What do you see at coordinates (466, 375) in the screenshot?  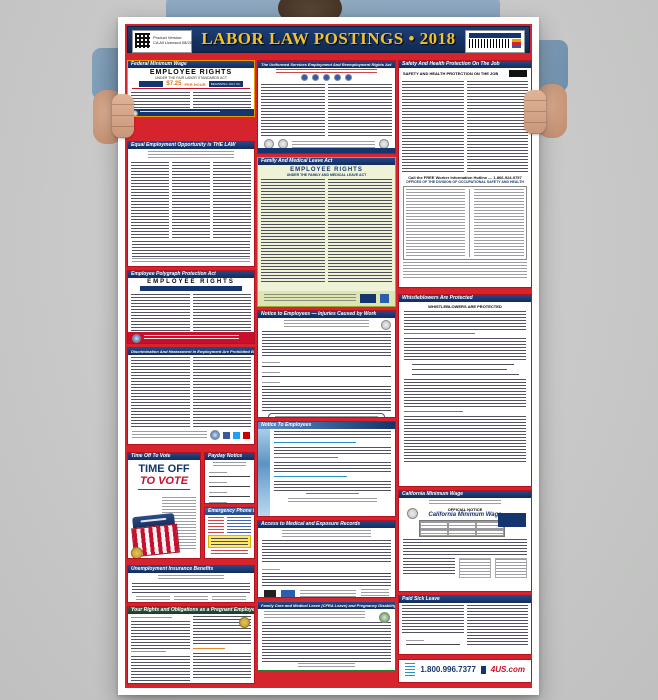 I see `bullet-line` at bounding box center [466, 375].